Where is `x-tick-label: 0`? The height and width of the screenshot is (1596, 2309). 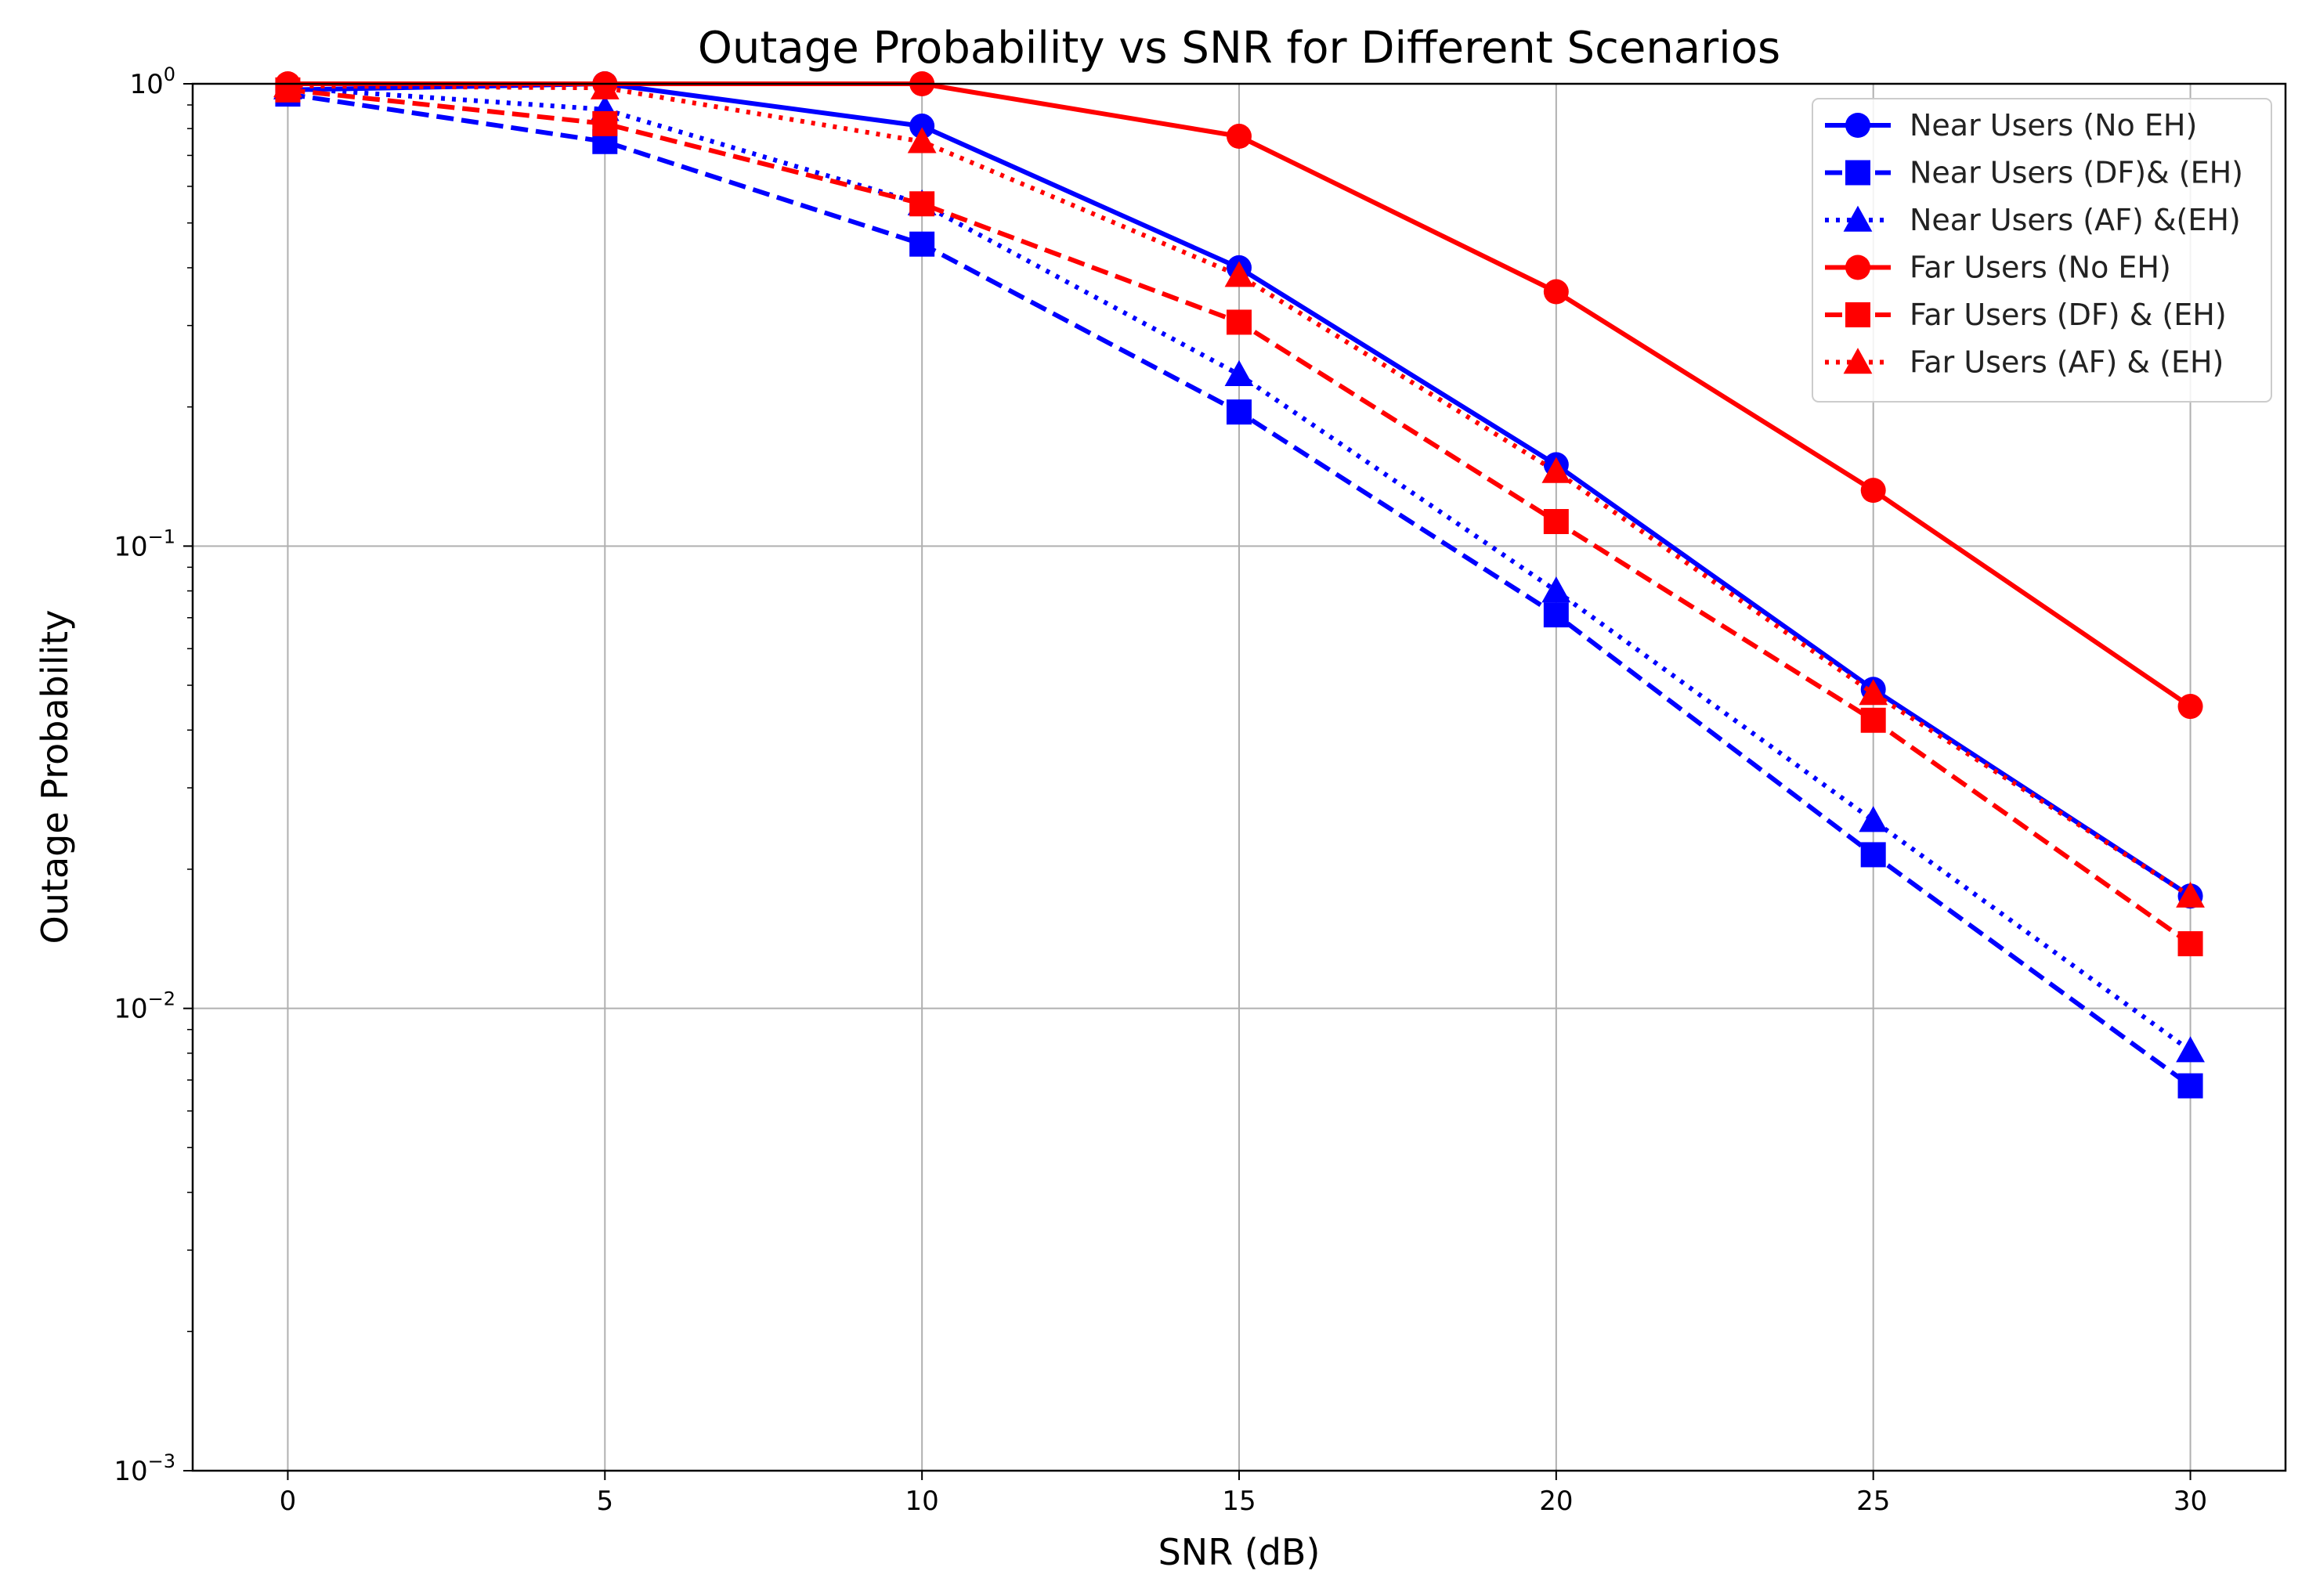 x-tick-label: 0 is located at coordinates (288, 1502).